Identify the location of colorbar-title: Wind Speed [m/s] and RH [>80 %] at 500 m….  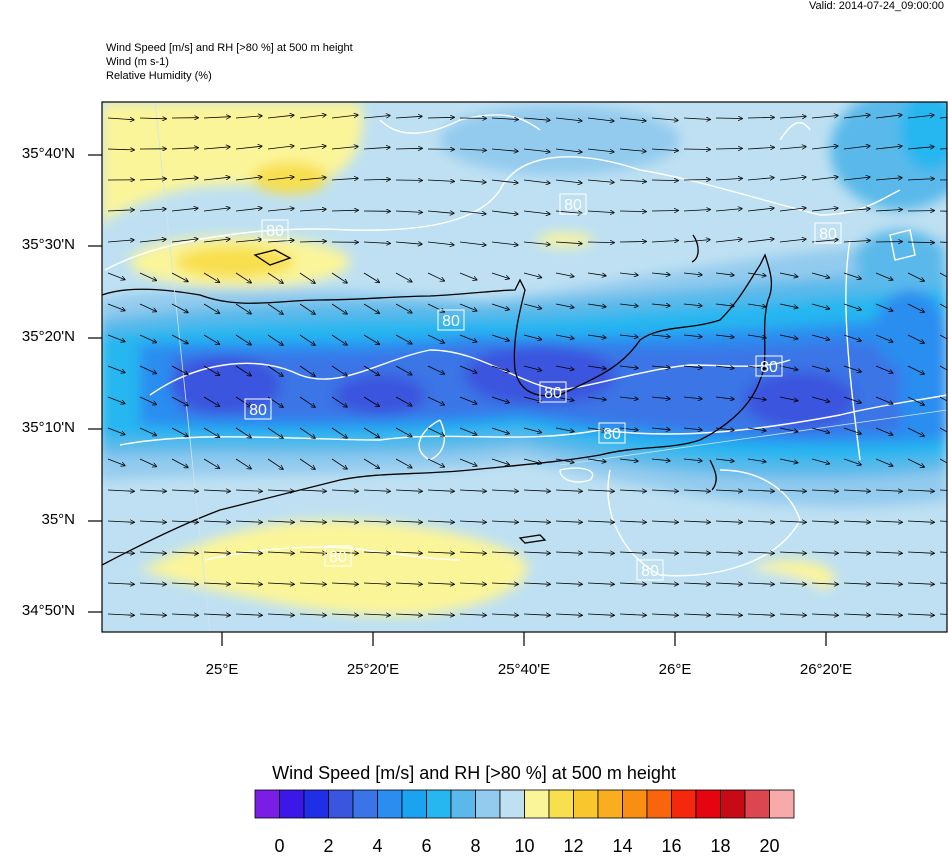
(474, 773).